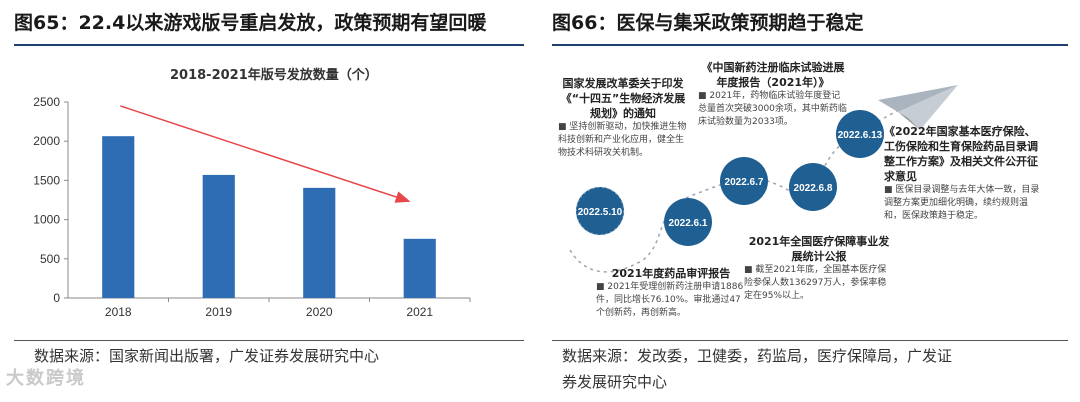 The width and height of the screenshot is (1080, 402). Describe the element at coordinates (319, 312) in the screenshot. I see `x-tick-label: 2020` at that location.